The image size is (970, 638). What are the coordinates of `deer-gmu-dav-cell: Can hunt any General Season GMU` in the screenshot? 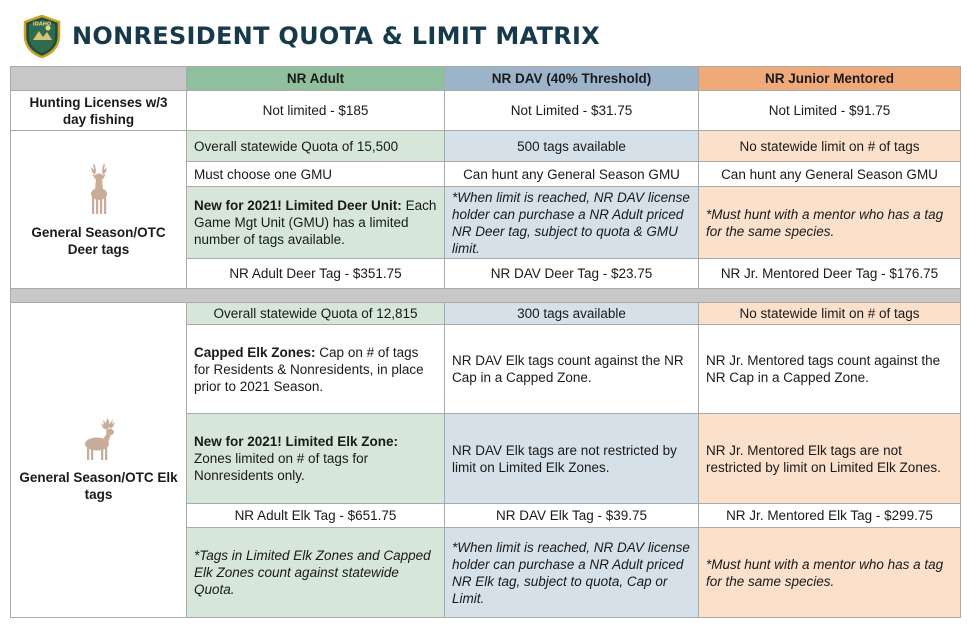 It's located at (571, 174).